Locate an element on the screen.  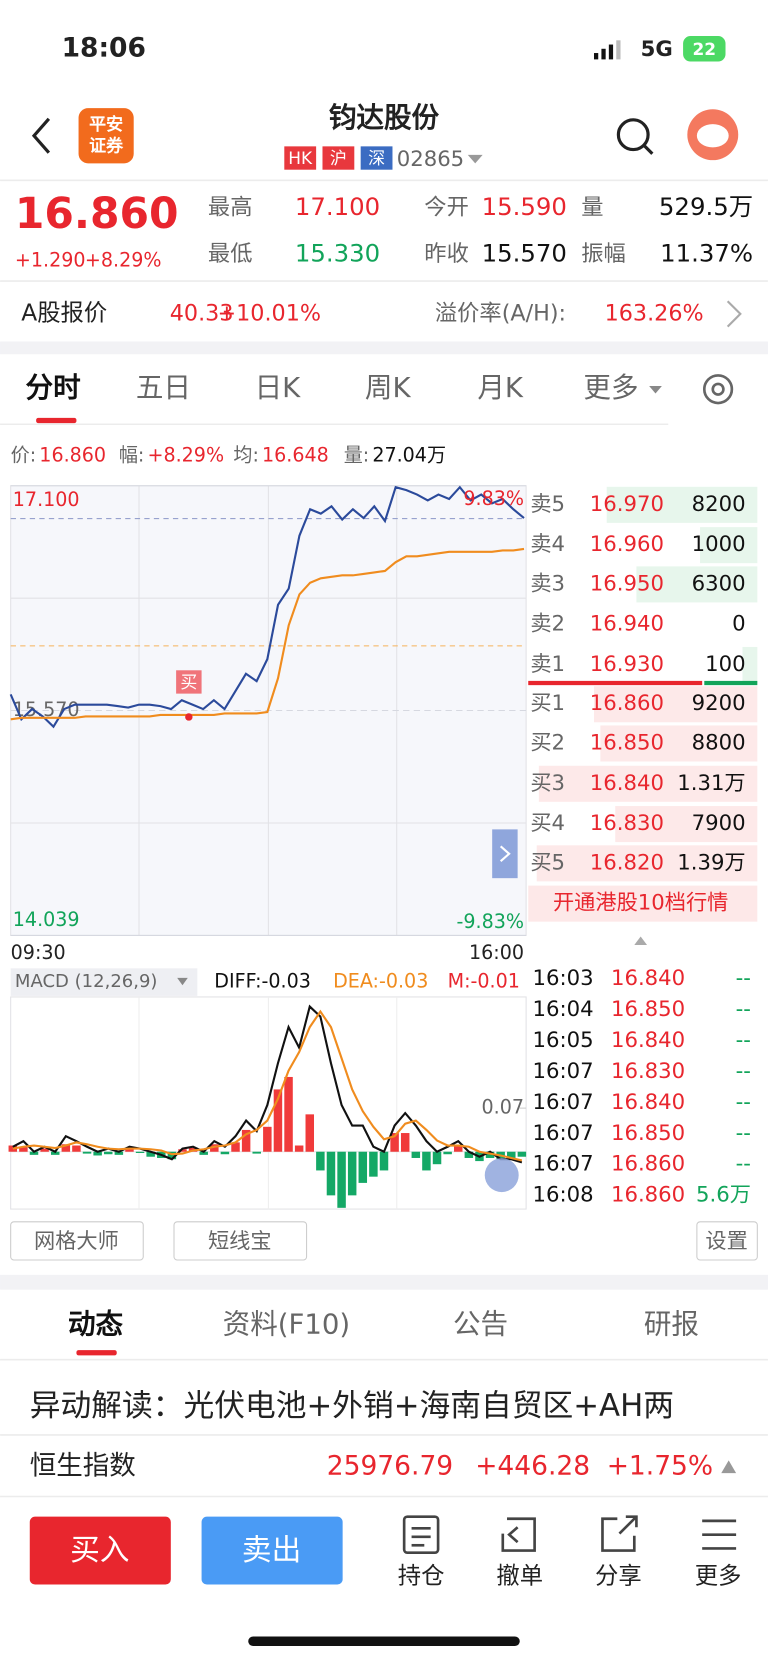
fullscreen-button is located at coordinates (501, 1175).